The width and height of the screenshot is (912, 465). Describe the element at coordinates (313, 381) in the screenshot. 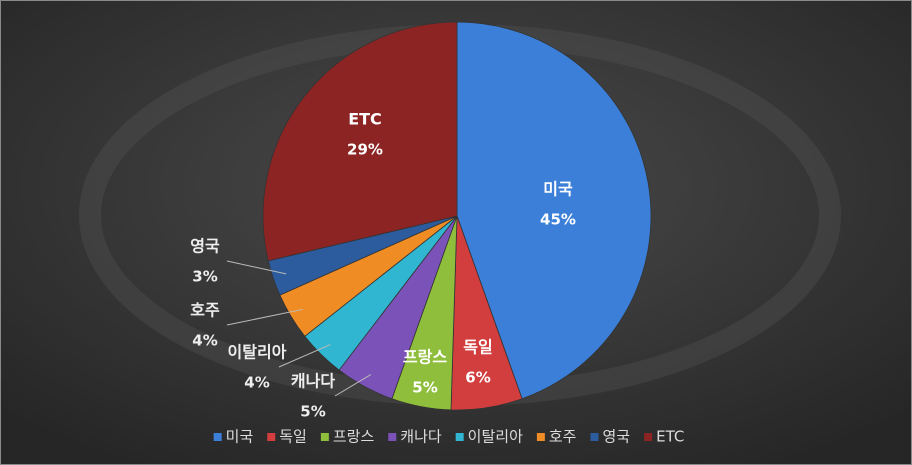

I see `data-label-name: 캐나다` at that location.